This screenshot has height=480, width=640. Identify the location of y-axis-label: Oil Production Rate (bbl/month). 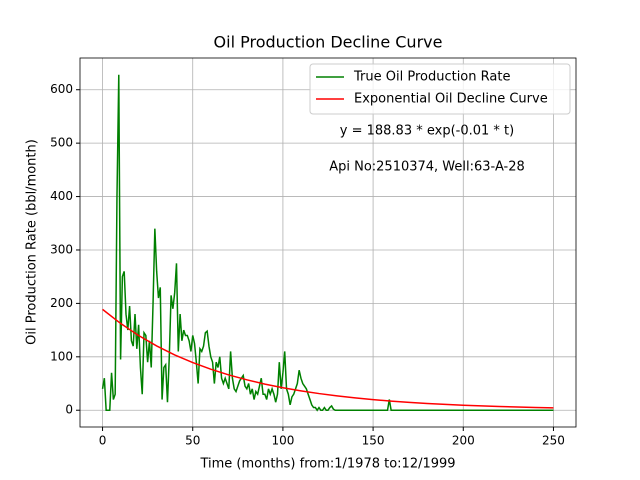
(32, 242).